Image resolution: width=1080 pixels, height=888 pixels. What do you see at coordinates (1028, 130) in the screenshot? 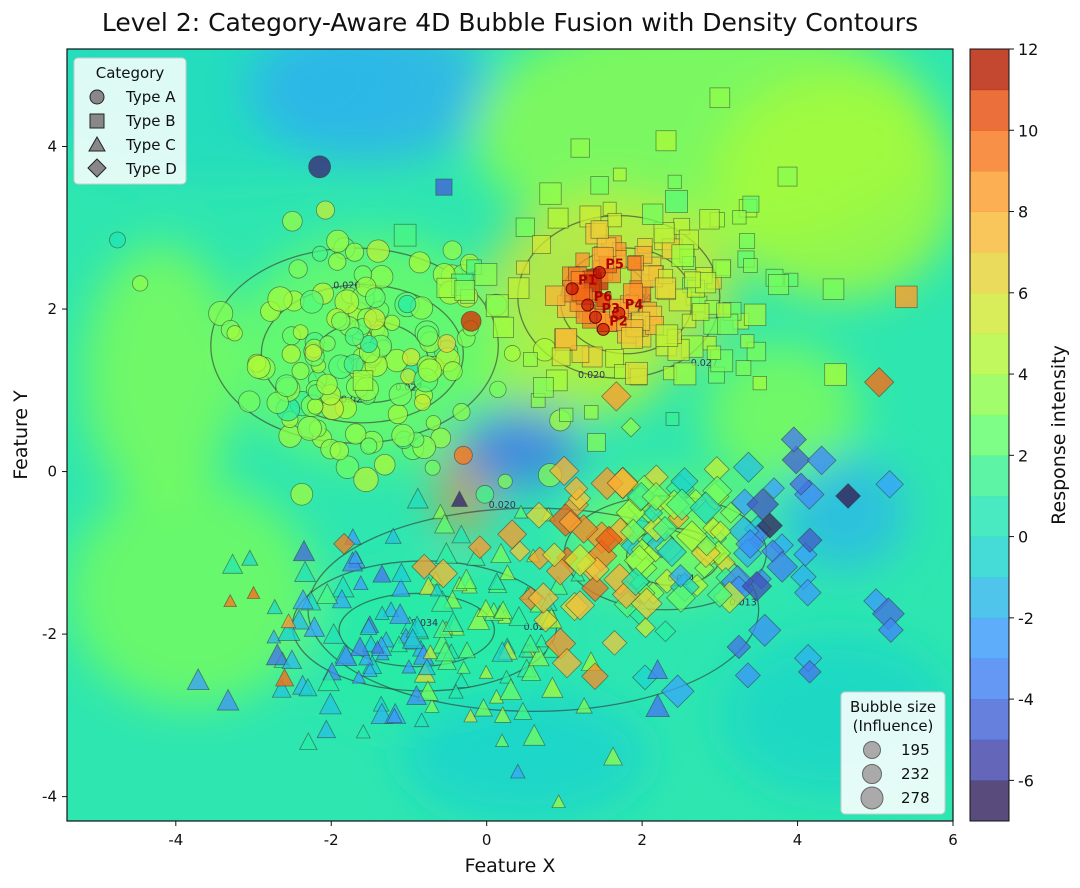
I see `colorbar-tick-label: 10` at bounding box center [1028, 130].